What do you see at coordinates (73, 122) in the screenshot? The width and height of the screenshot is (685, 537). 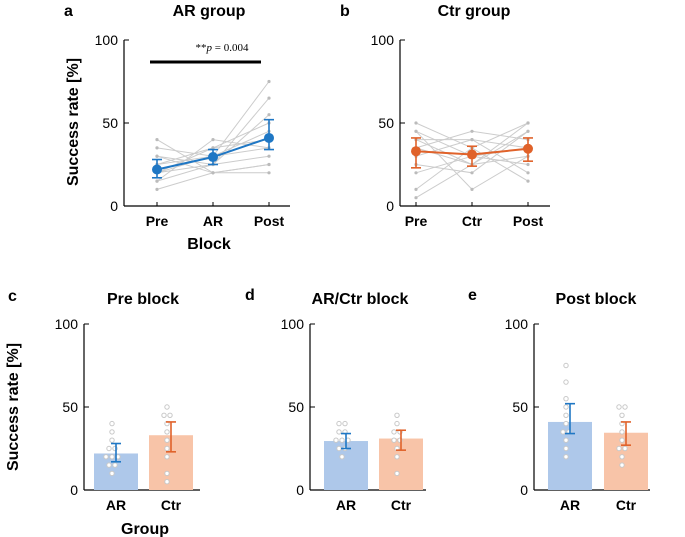 I see `y-axis-label-a: Success rate [%]` at bounding box center [73, 122].